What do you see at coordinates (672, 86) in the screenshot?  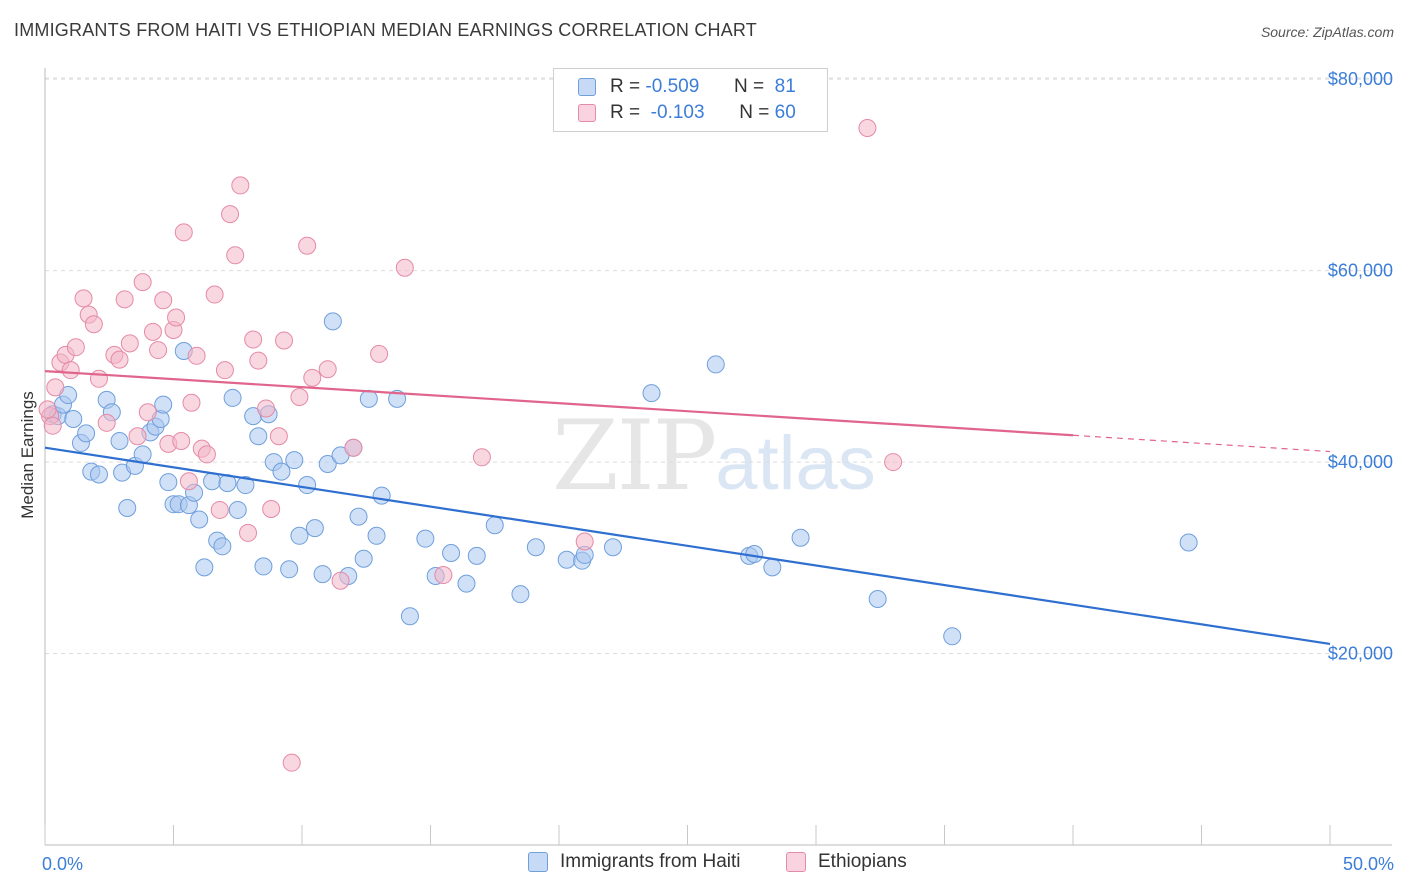 I see `legend-r-value: -0.509` at bounding box center [672, 86].